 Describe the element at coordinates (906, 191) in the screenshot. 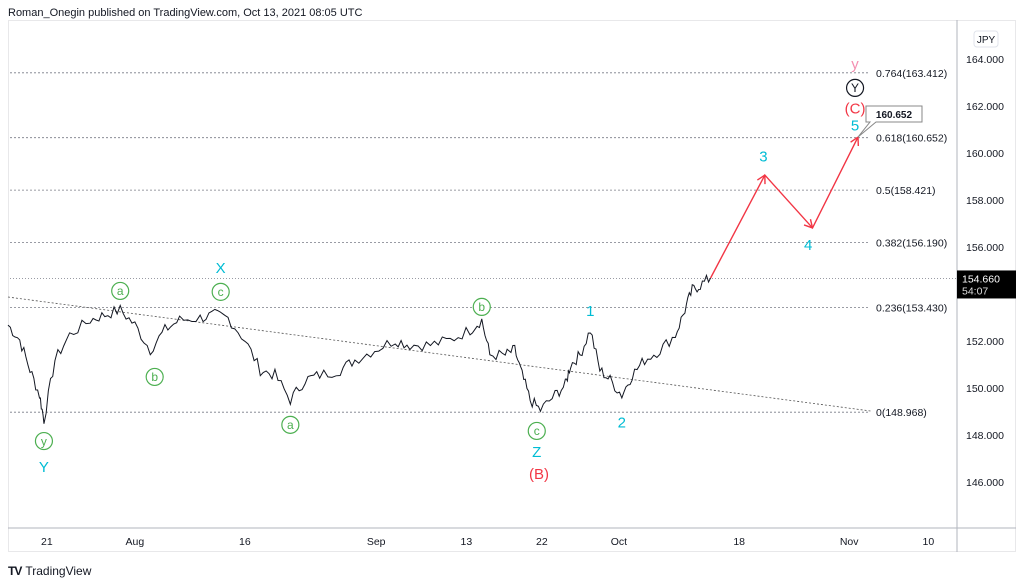

I see `fib-level-label: 0.5(158.421)` at that location.